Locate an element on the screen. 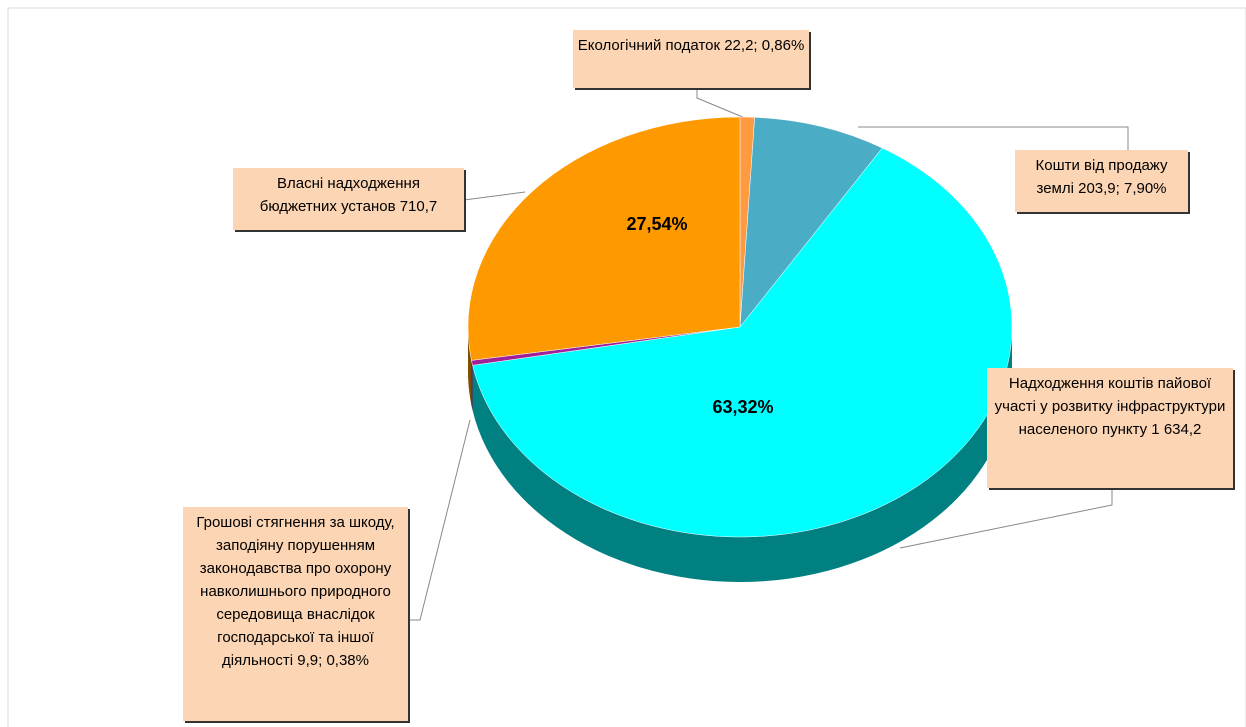 This screenshot has width=1246, height=727. value-label: 63,32% is located at coordinates (742, 407).